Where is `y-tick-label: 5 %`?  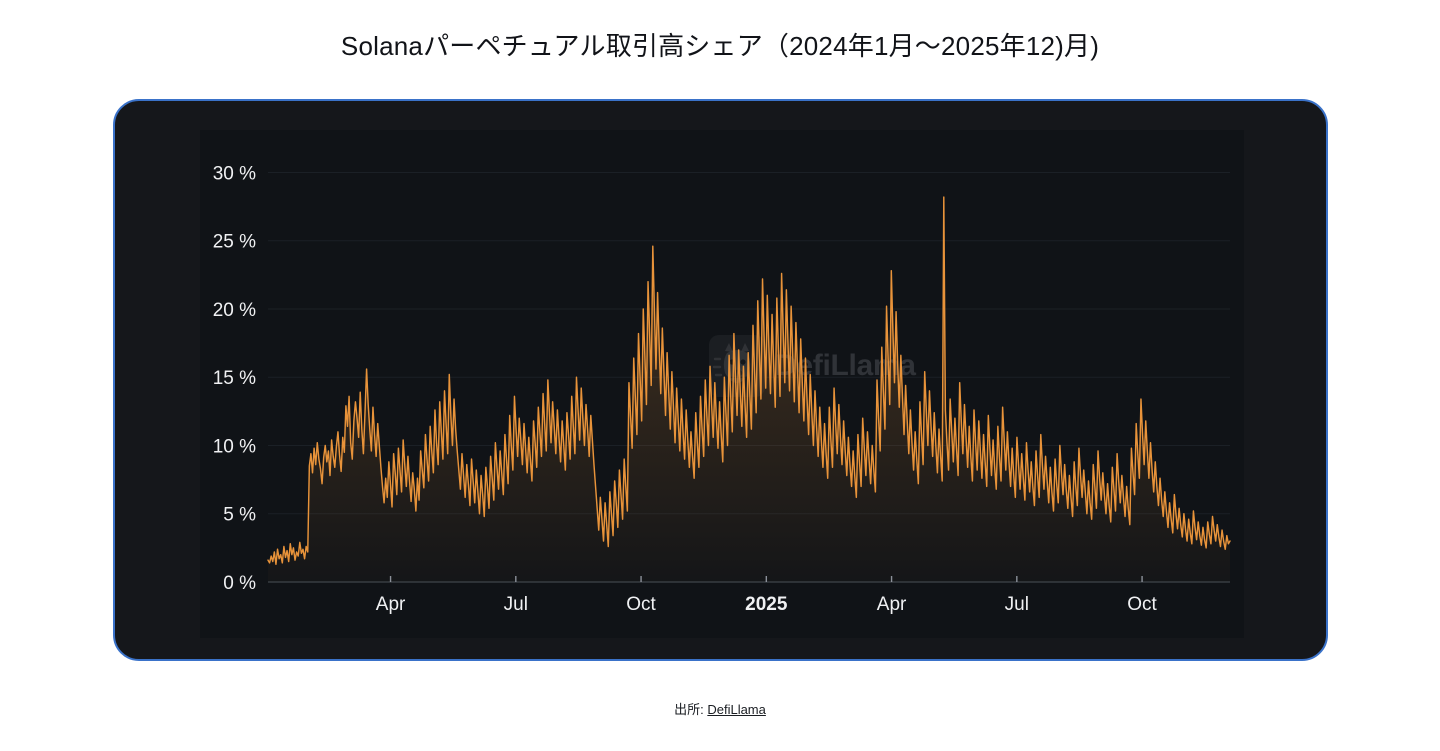 y-tick-label: 5 % is located at coordinates (239, 515).